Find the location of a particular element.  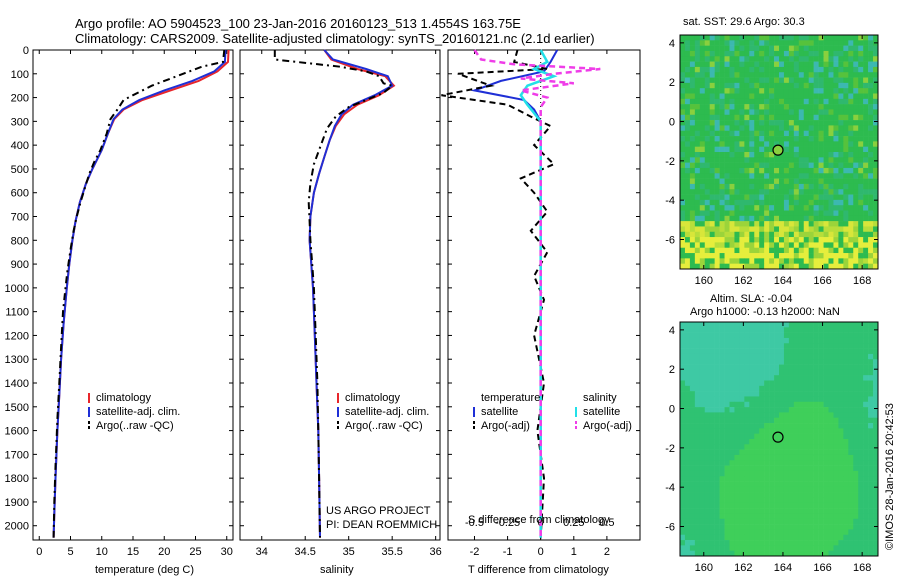

ytick-label: 1100 is located at coordinates (17, 313).